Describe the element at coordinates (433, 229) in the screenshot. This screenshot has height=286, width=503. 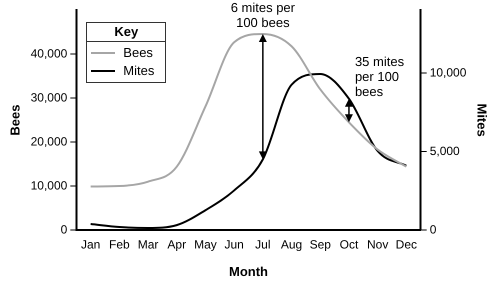
I see `y2-tick-label: 0` at that location.